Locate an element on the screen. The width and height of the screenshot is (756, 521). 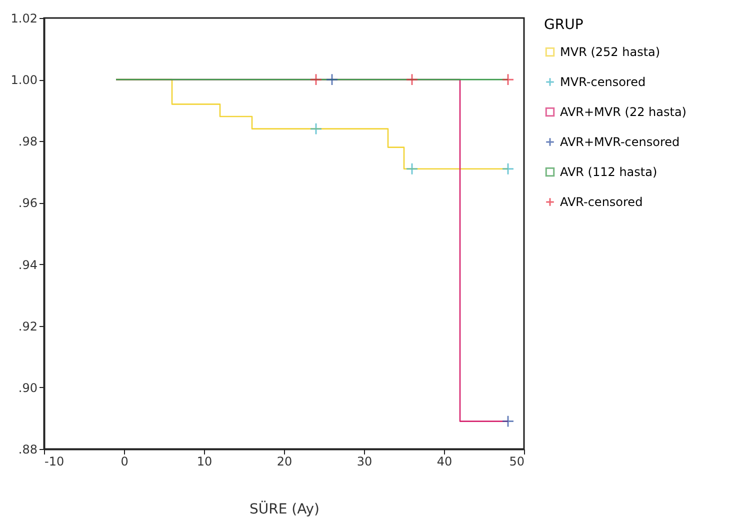
legend-label: AVR-censored is located at coordinates (601, 202).